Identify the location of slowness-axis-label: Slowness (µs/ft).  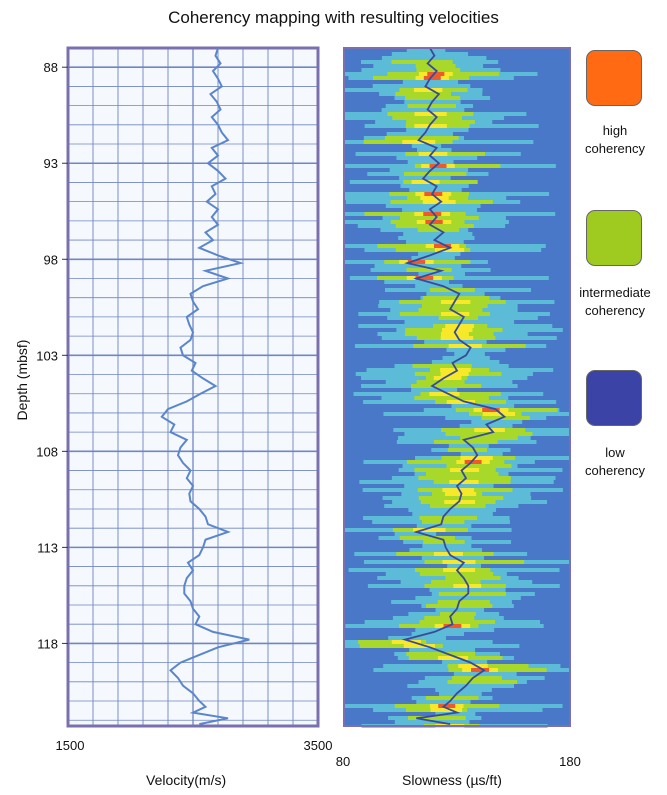
(452, 780).